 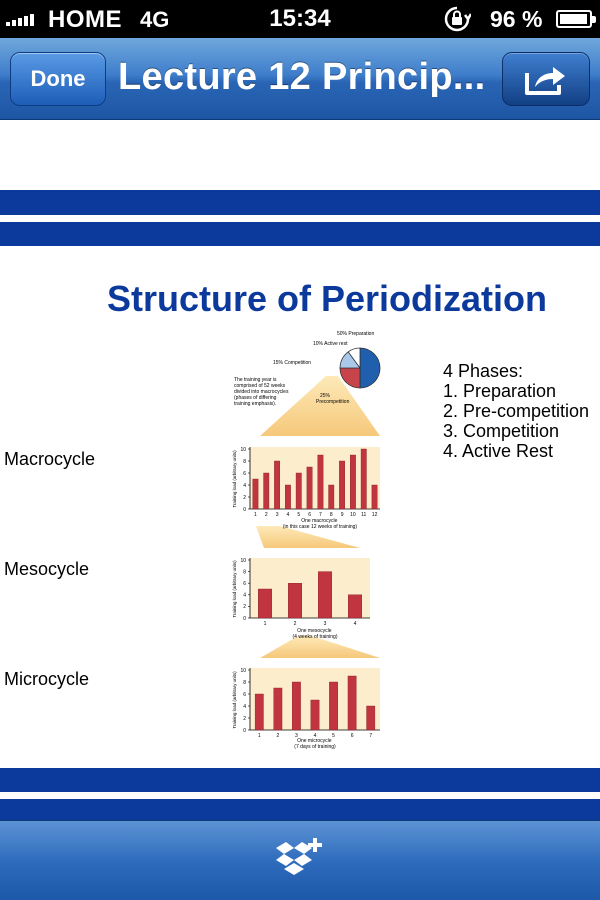 I want to click on save-to-dropbox-button, so click(x=300, y=861).